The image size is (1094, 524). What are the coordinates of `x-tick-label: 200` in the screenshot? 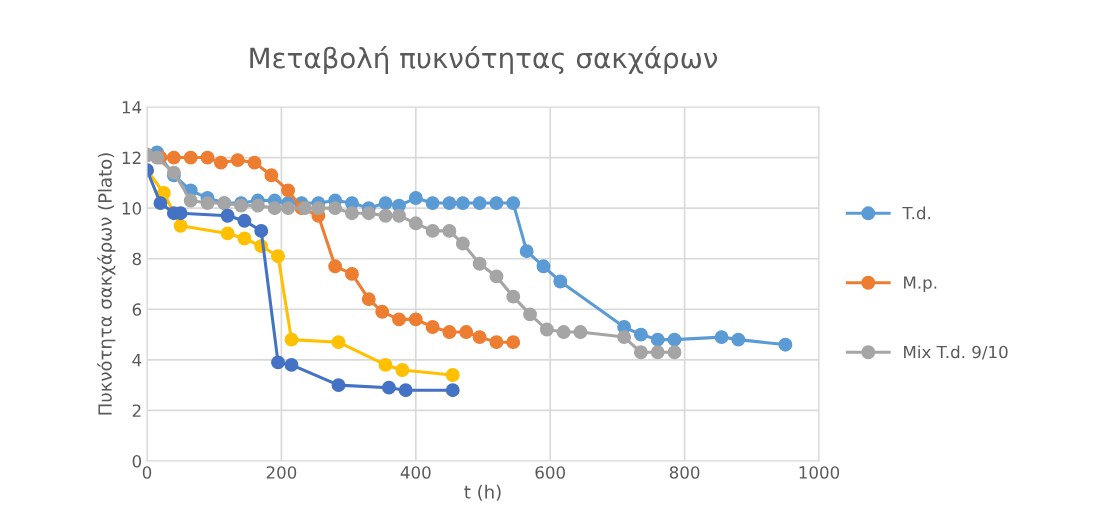 It's located at (281, 472).